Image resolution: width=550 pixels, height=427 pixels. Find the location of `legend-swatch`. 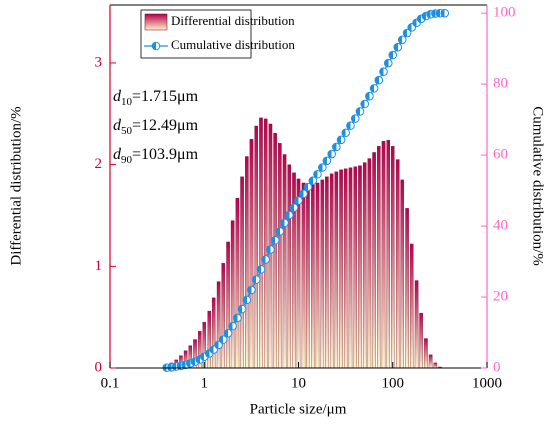

legend-swatch is located at coordinates (156, 22).